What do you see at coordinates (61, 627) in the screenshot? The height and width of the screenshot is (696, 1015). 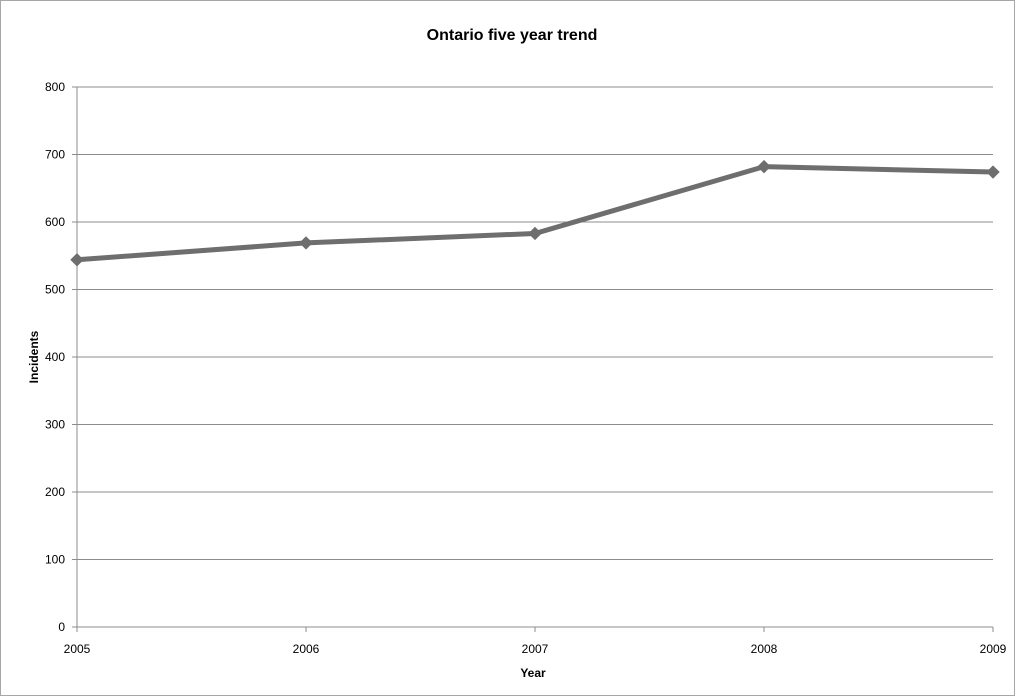 I see `y-tick-label: 0` at bounding box center [61, 627].